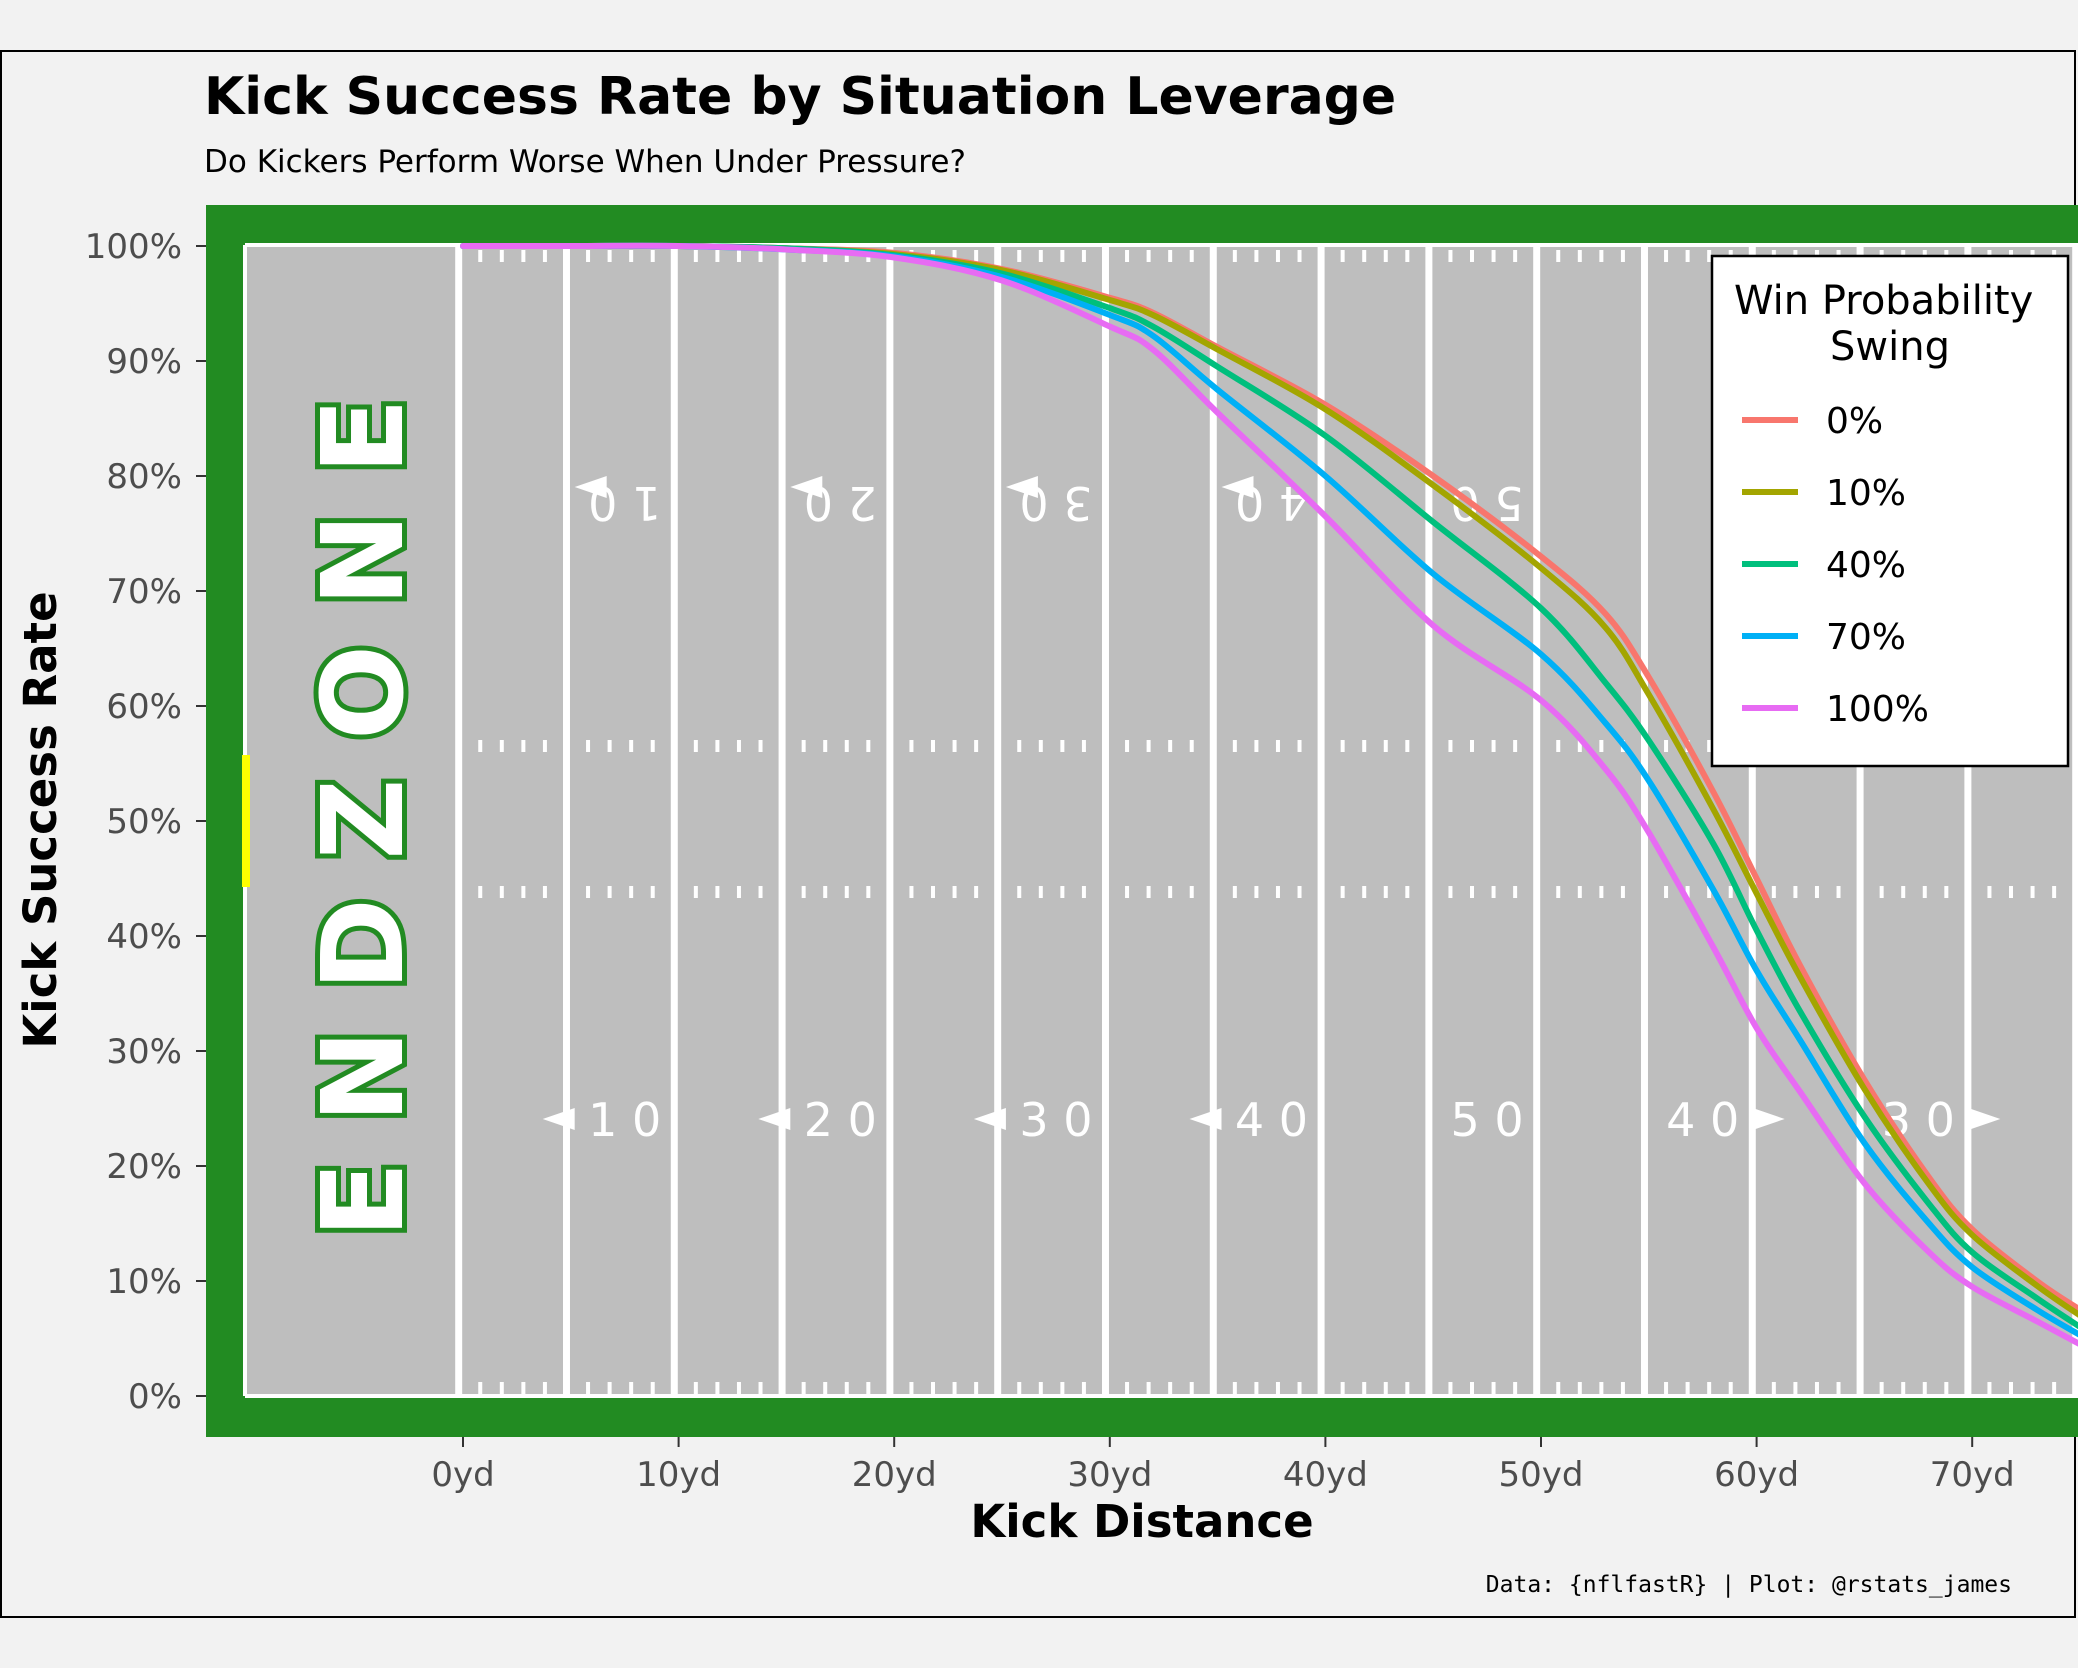  I want to click on legend-label: 40%, so click(1866, 565).